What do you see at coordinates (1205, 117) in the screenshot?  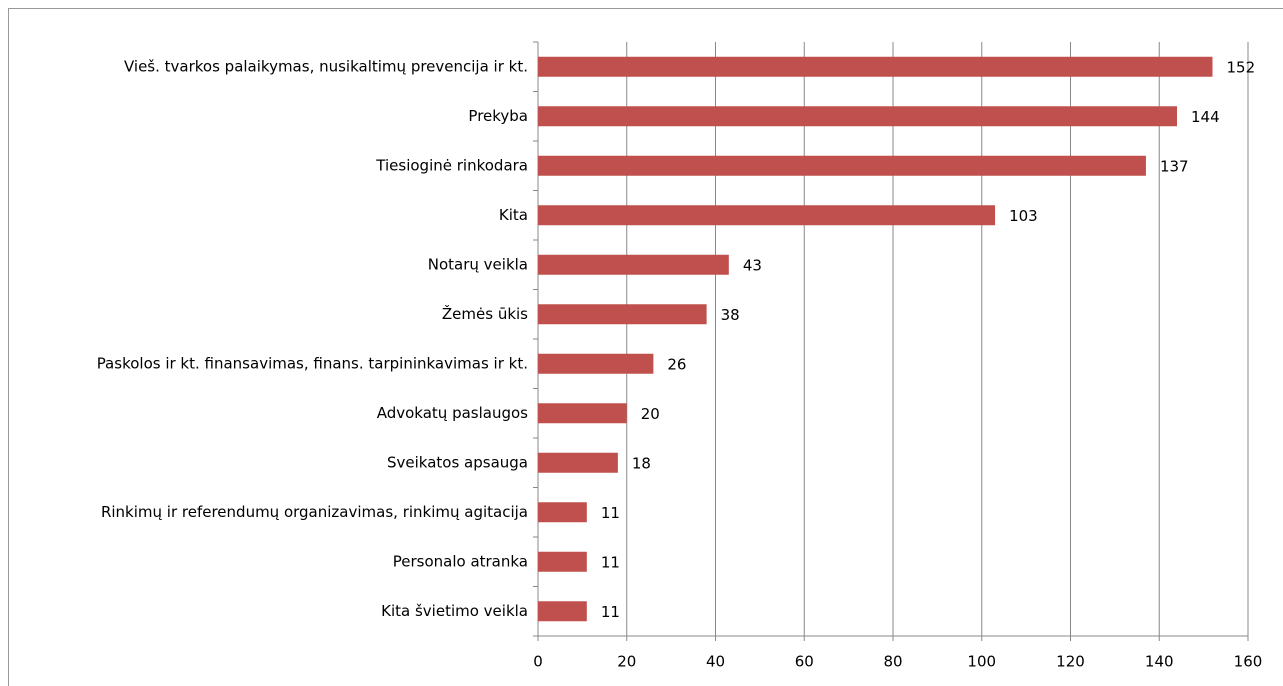 I see `data-label: 144` at bounding box center [1205, 117].